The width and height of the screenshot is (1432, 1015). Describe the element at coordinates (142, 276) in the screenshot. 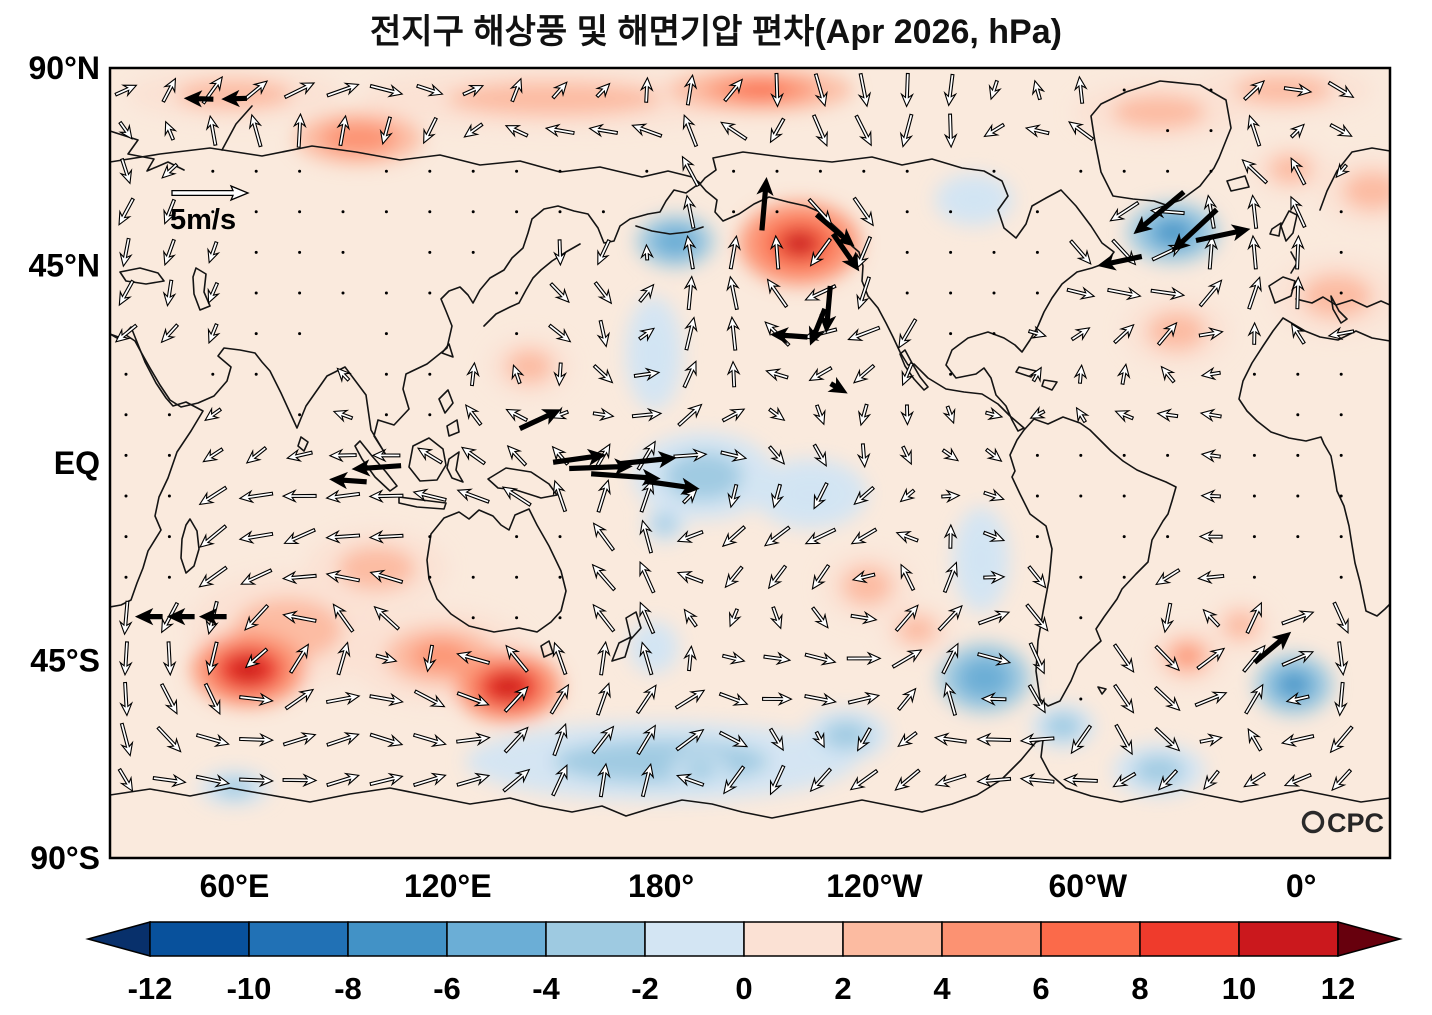

I see `coastline-black-sea` at that location.